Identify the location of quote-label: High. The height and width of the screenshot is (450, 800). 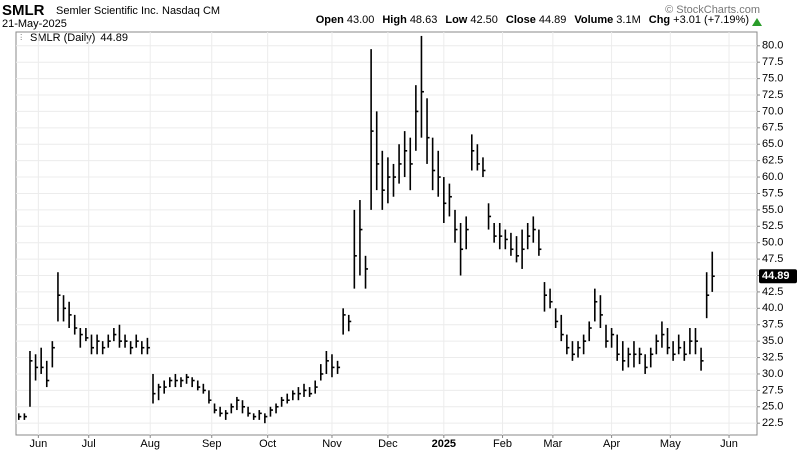
(394, 20).